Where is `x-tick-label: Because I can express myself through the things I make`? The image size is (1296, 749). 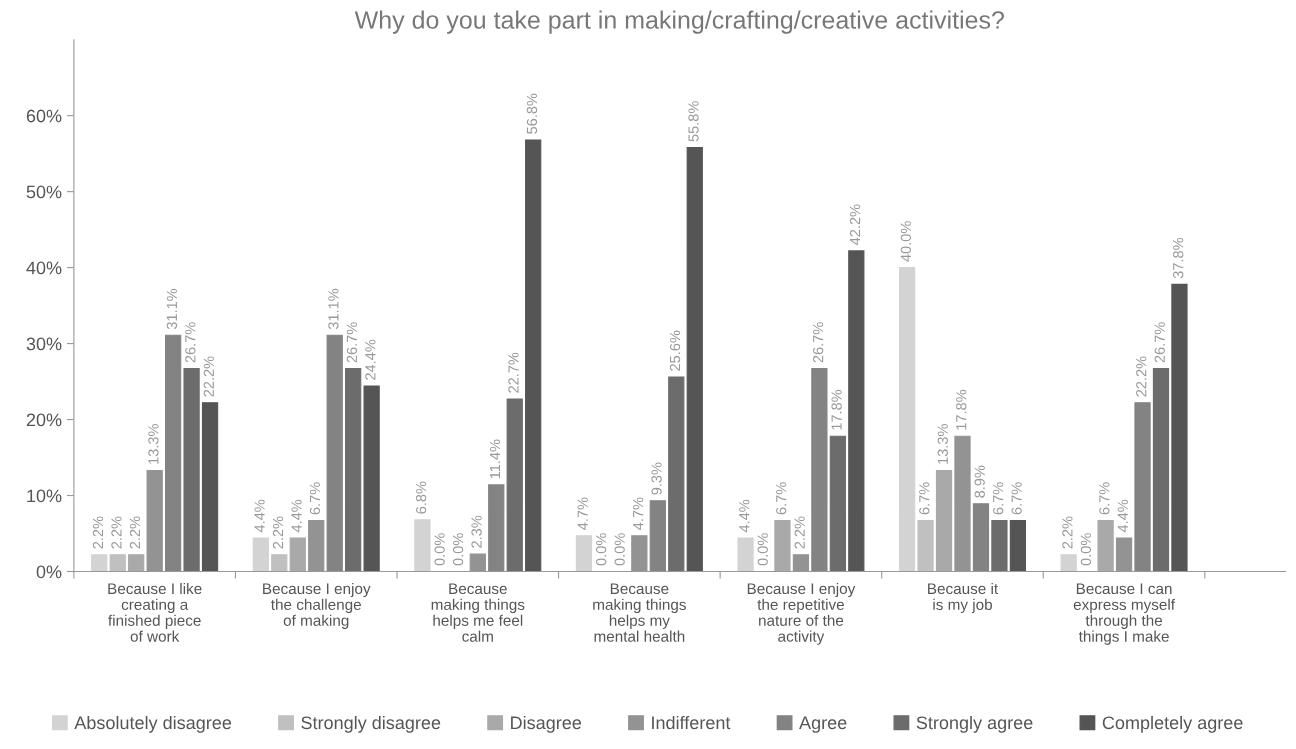 x-tick-label: Because I can express myself through the things I make is located at coordinates (1124, 614).